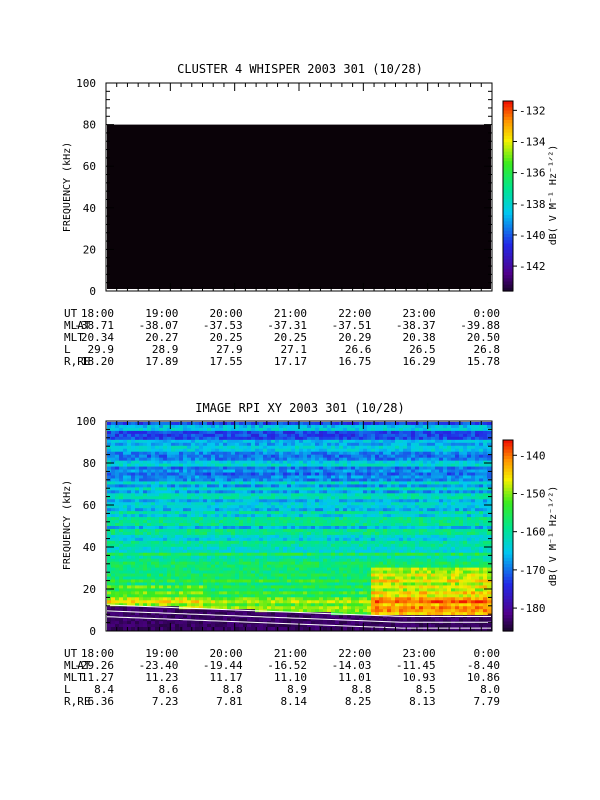 Image resolution: width=600 pixels, height=800 pixels. What do you see at coordinates (354, 337) in the screenshot?
I see `ephemeris-value: 20.29` at bounding box center [354, 337].